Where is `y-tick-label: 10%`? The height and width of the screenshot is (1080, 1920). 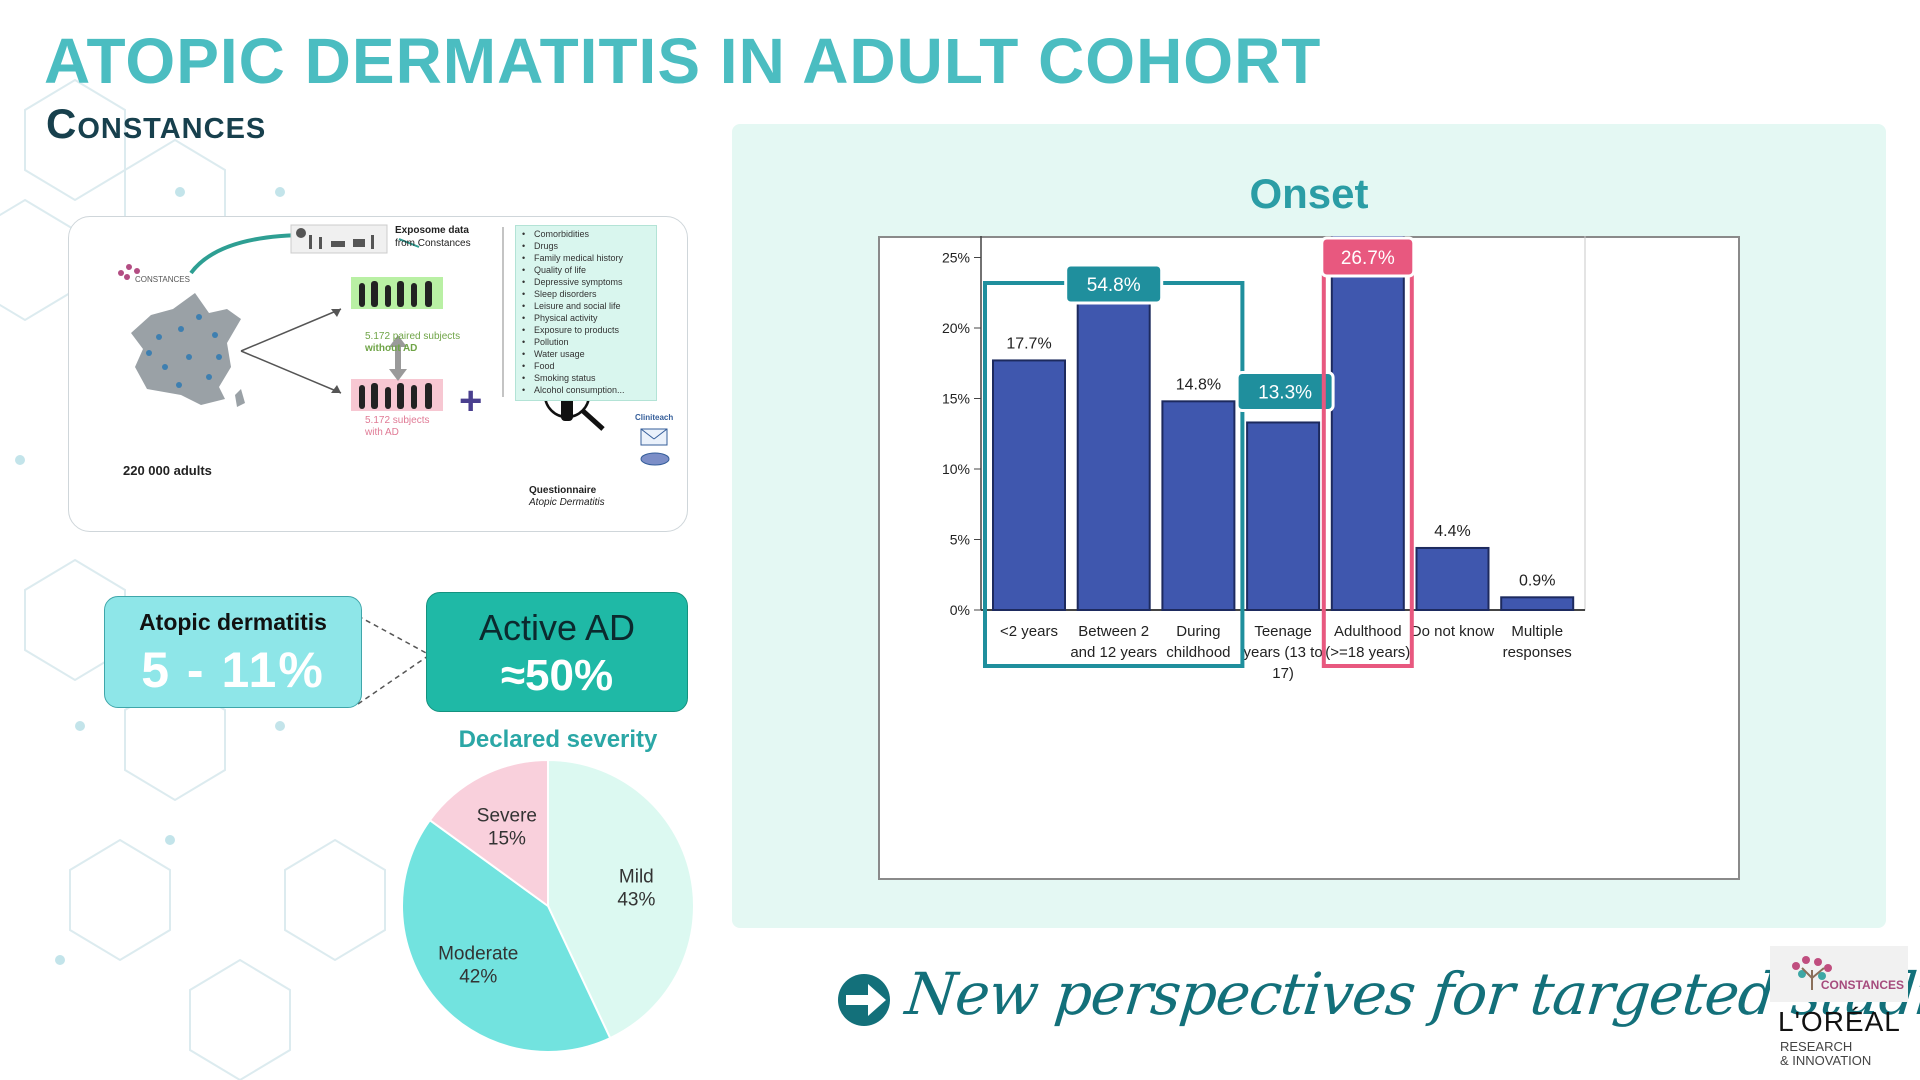
y-tick-label: 10% is located at coordinates (956, 469).